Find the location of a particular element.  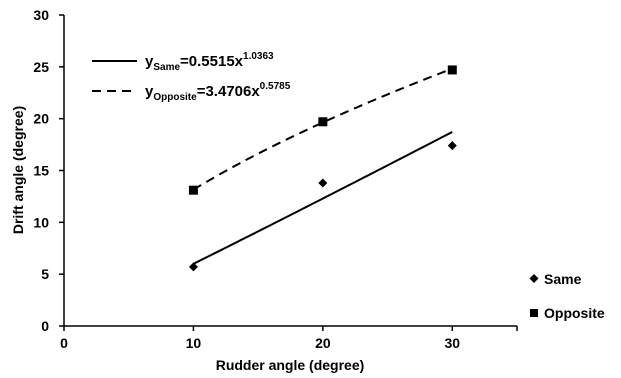

fit-line-opposite is located at coordinates (322, 129).